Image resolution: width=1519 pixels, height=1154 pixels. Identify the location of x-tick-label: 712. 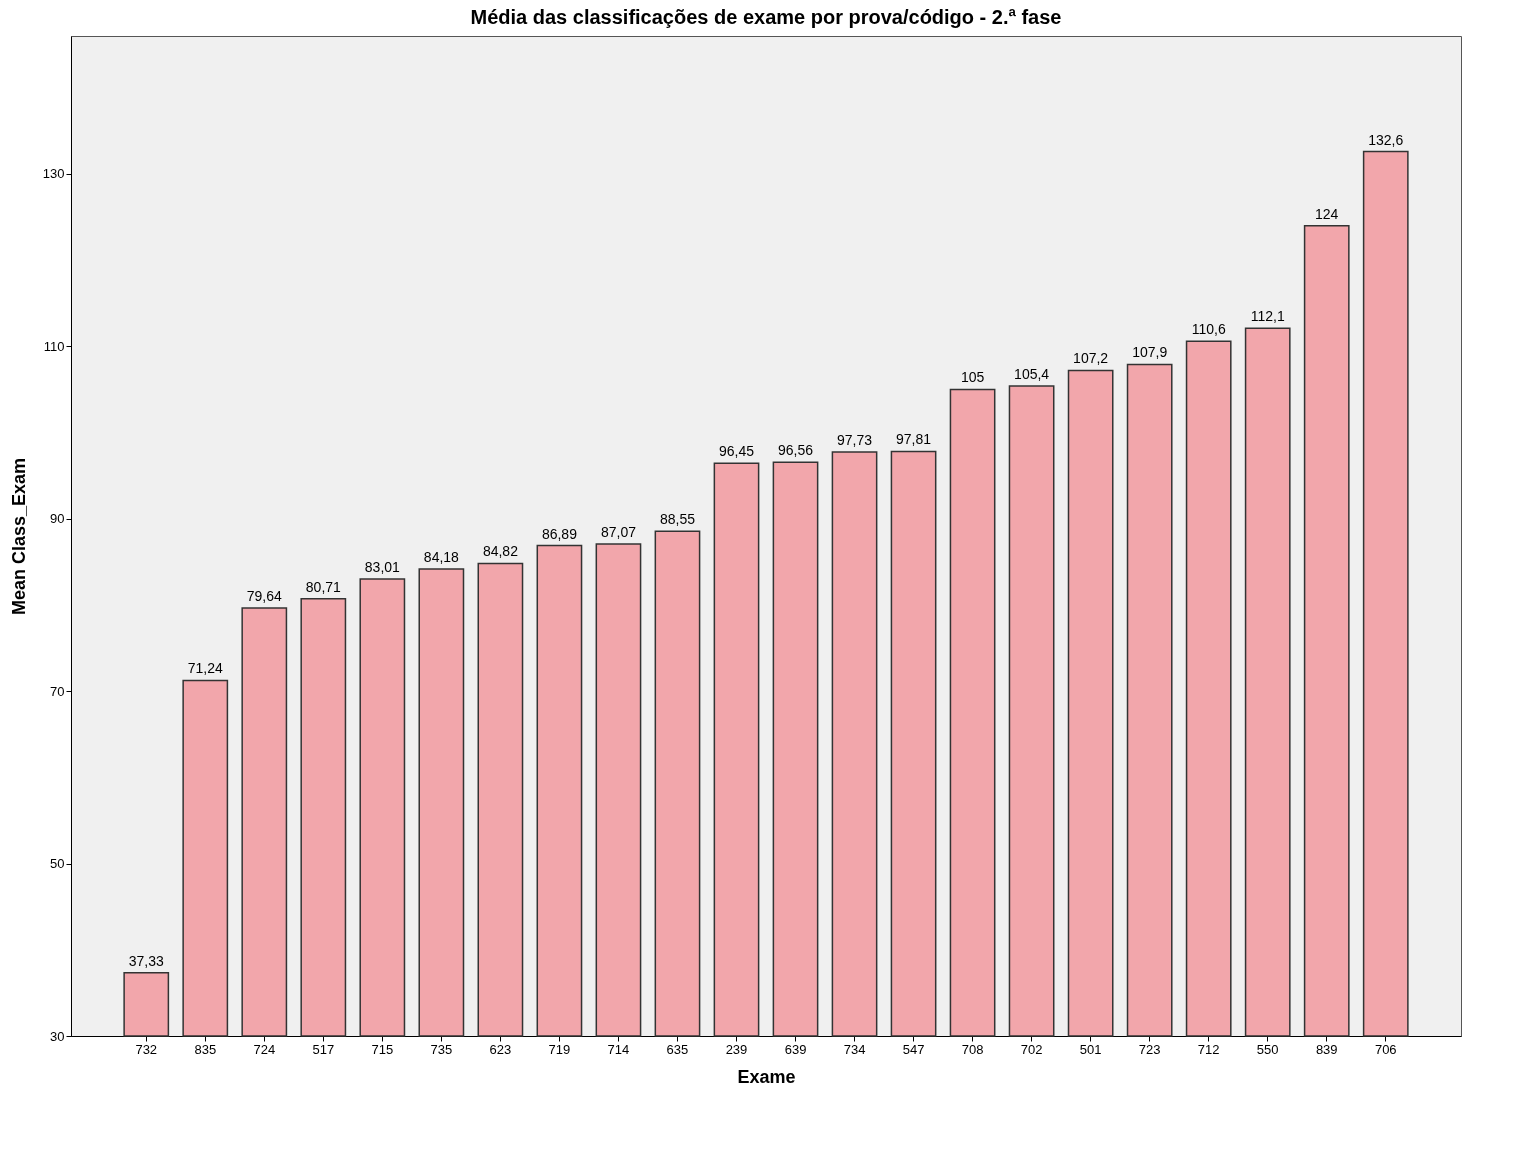
(1208, 1049).